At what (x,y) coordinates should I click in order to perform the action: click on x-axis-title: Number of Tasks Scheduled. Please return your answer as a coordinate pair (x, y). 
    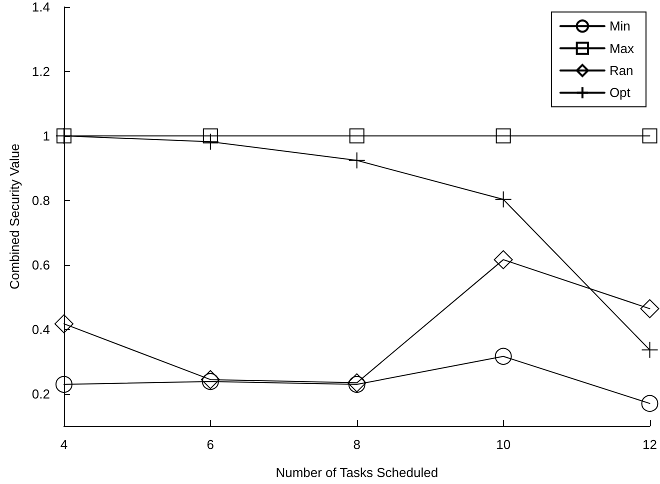
    Looking at the image, I should click on (357, 472).